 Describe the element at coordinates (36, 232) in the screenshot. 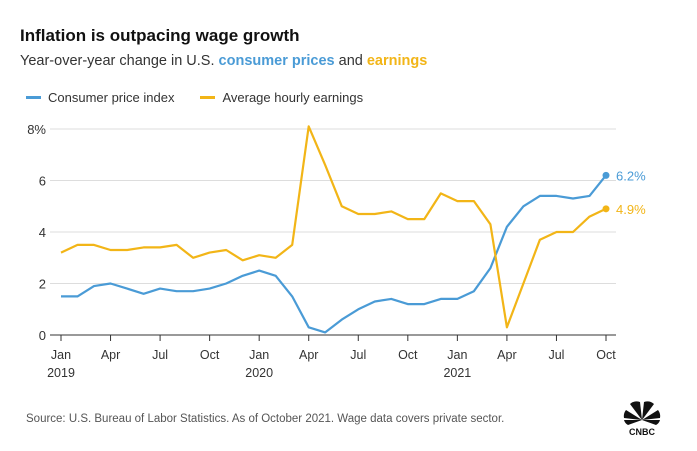

I see `y-axis: 0 2 4 6 8%` at that location.